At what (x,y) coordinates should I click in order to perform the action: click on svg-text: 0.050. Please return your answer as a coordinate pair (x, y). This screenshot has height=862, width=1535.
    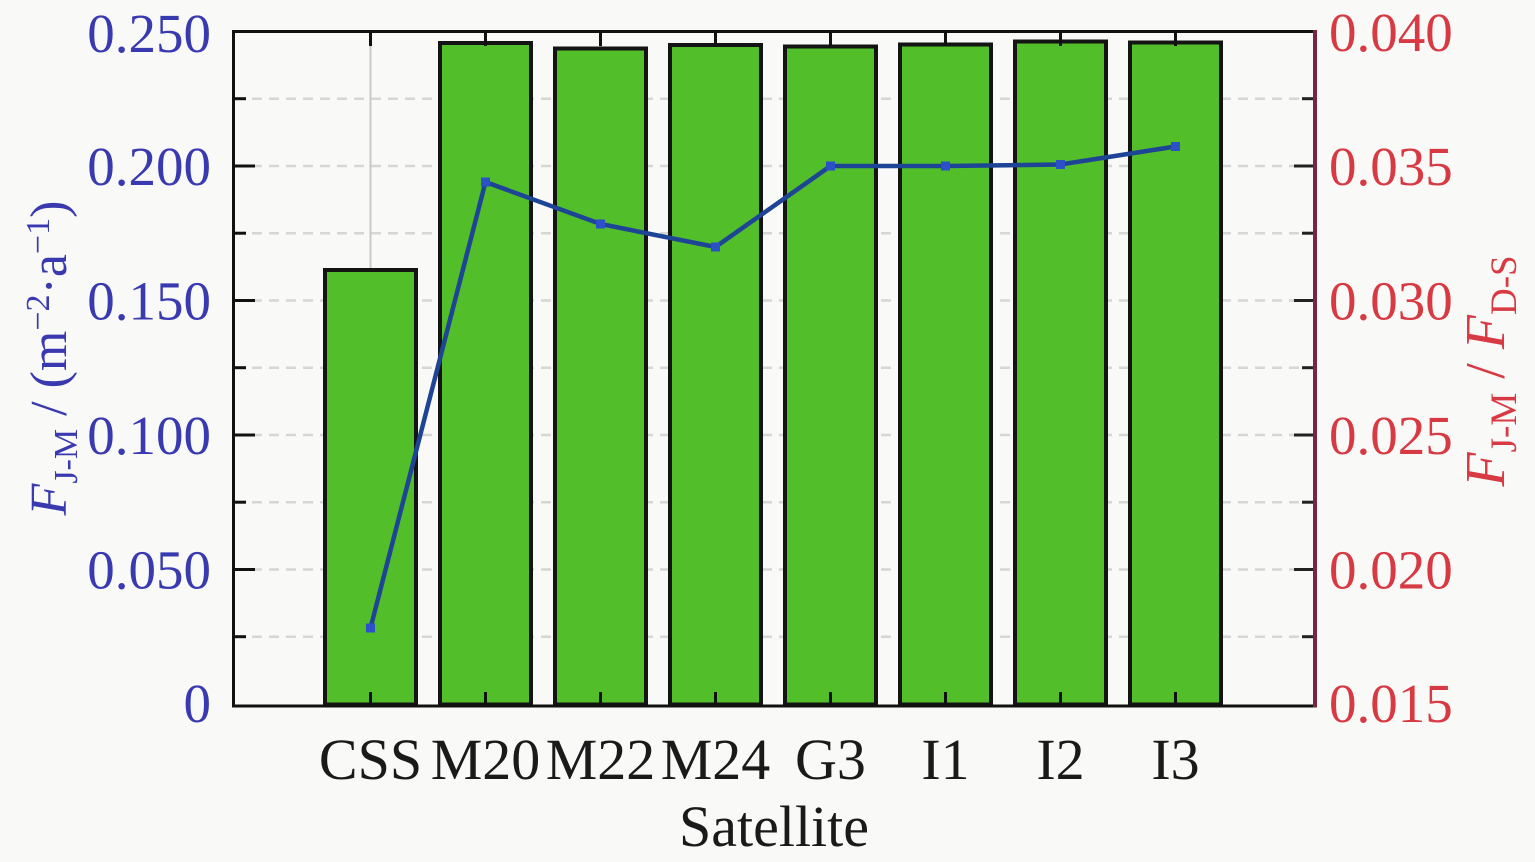
    Looking at the image, I should click on (149, 570).